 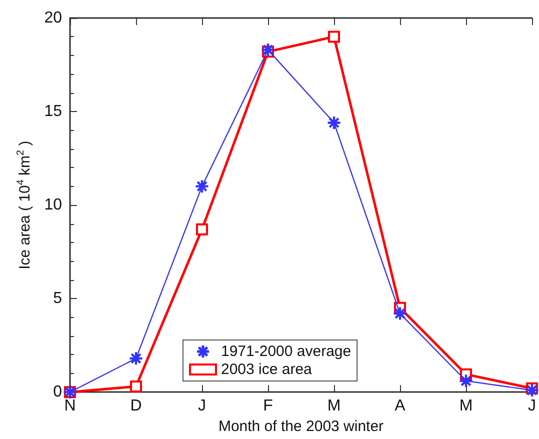 What do you see at coordinates (53, 18) in the screenshot?
I see `y-tick-label: 20` at bounding box center [53, 18].